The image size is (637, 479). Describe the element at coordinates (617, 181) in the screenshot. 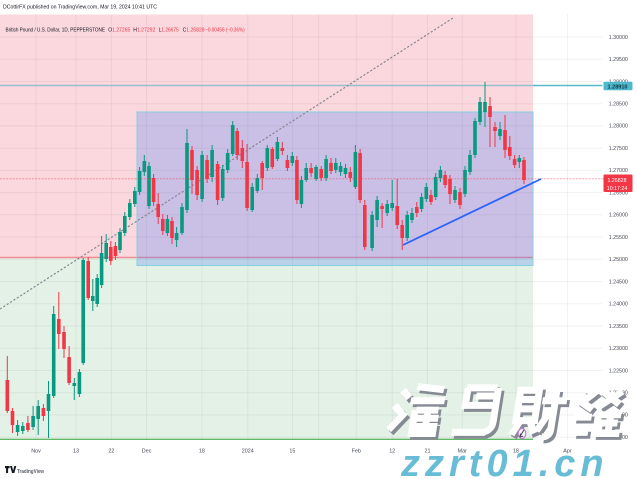

I see `svg-text: 1.26828` at that location.